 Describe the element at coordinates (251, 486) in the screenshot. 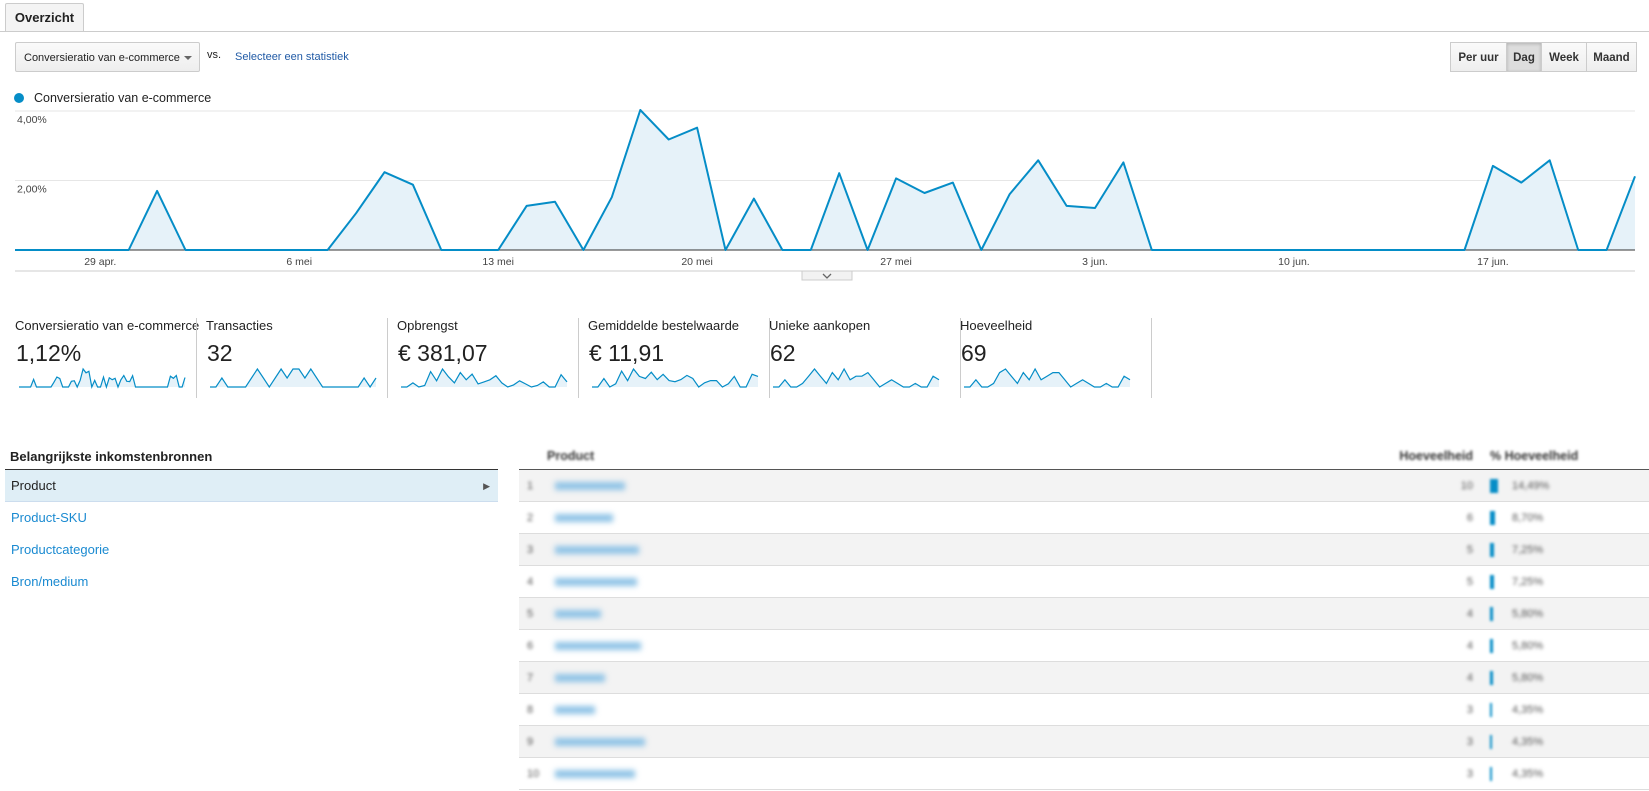

I see `source-item: Product ▶` at that location.